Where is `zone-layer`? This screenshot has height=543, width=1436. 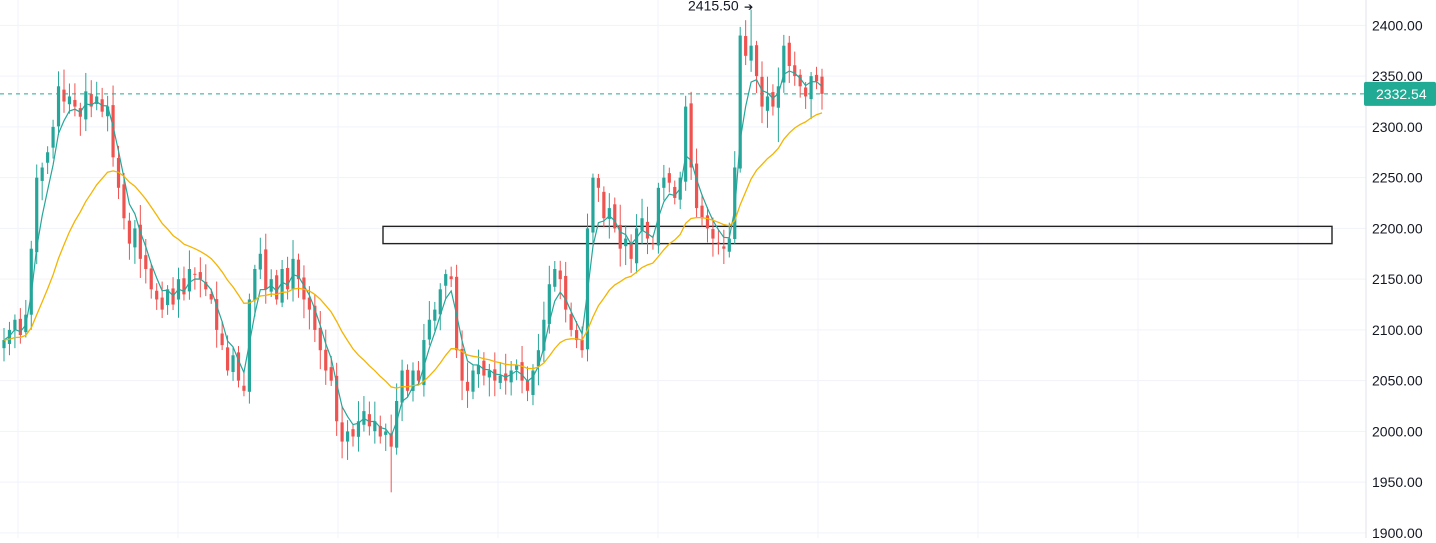
zone-layer is located at coordinates (857, 235).